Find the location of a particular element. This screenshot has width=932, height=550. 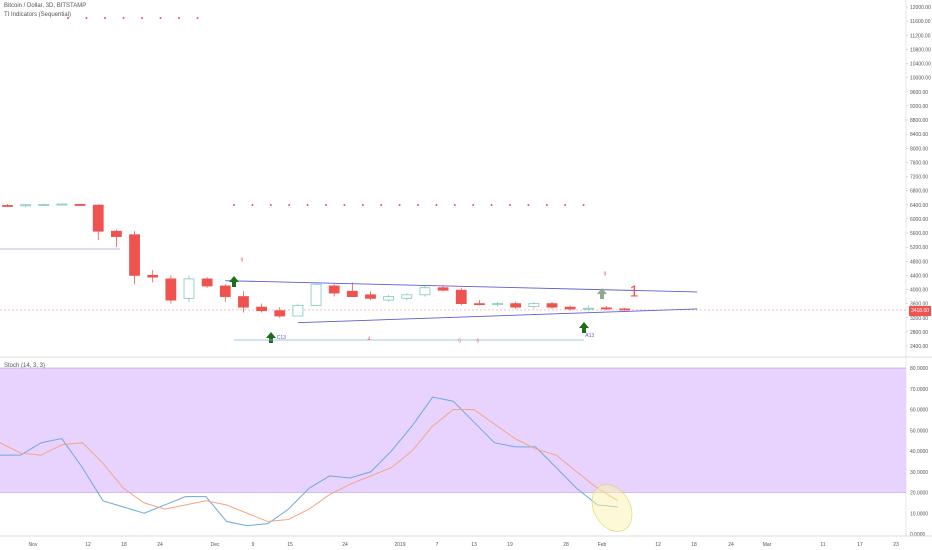

x-tick-label: 18 is located at coordinates (694, 545).